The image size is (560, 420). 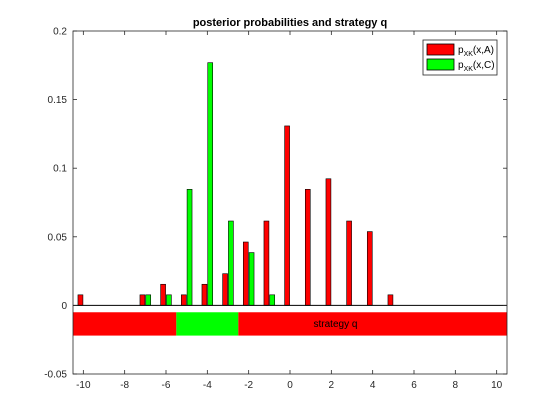 I want to click on x-tick-label-1: -8, so click(x=124, y=385).